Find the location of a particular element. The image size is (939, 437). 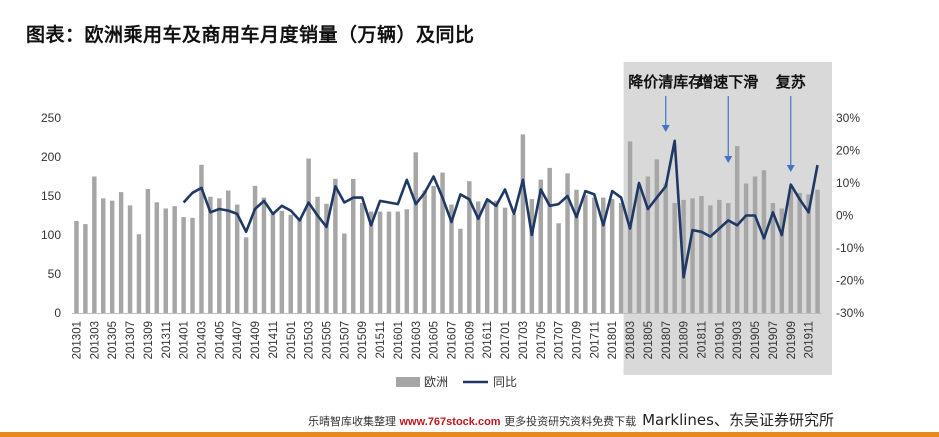

y-right-tick-label: -20% is located at coordinates (850, 281).